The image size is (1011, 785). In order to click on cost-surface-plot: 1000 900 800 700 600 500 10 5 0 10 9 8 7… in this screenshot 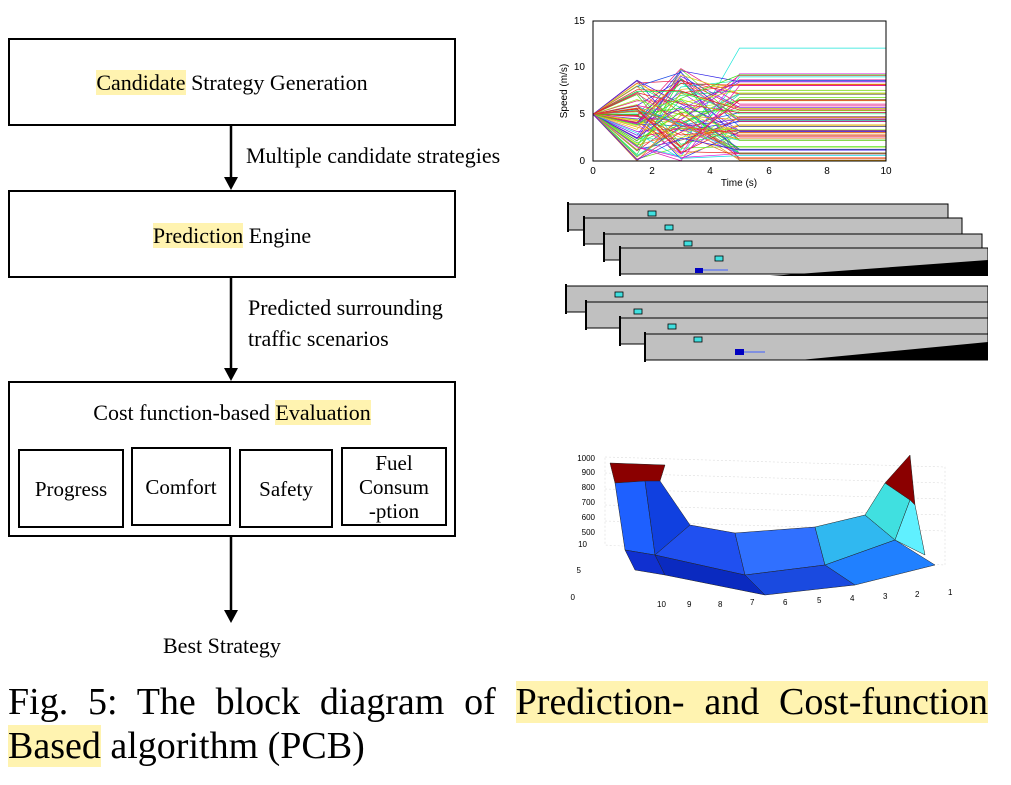, I will do `click(762, 531)`.